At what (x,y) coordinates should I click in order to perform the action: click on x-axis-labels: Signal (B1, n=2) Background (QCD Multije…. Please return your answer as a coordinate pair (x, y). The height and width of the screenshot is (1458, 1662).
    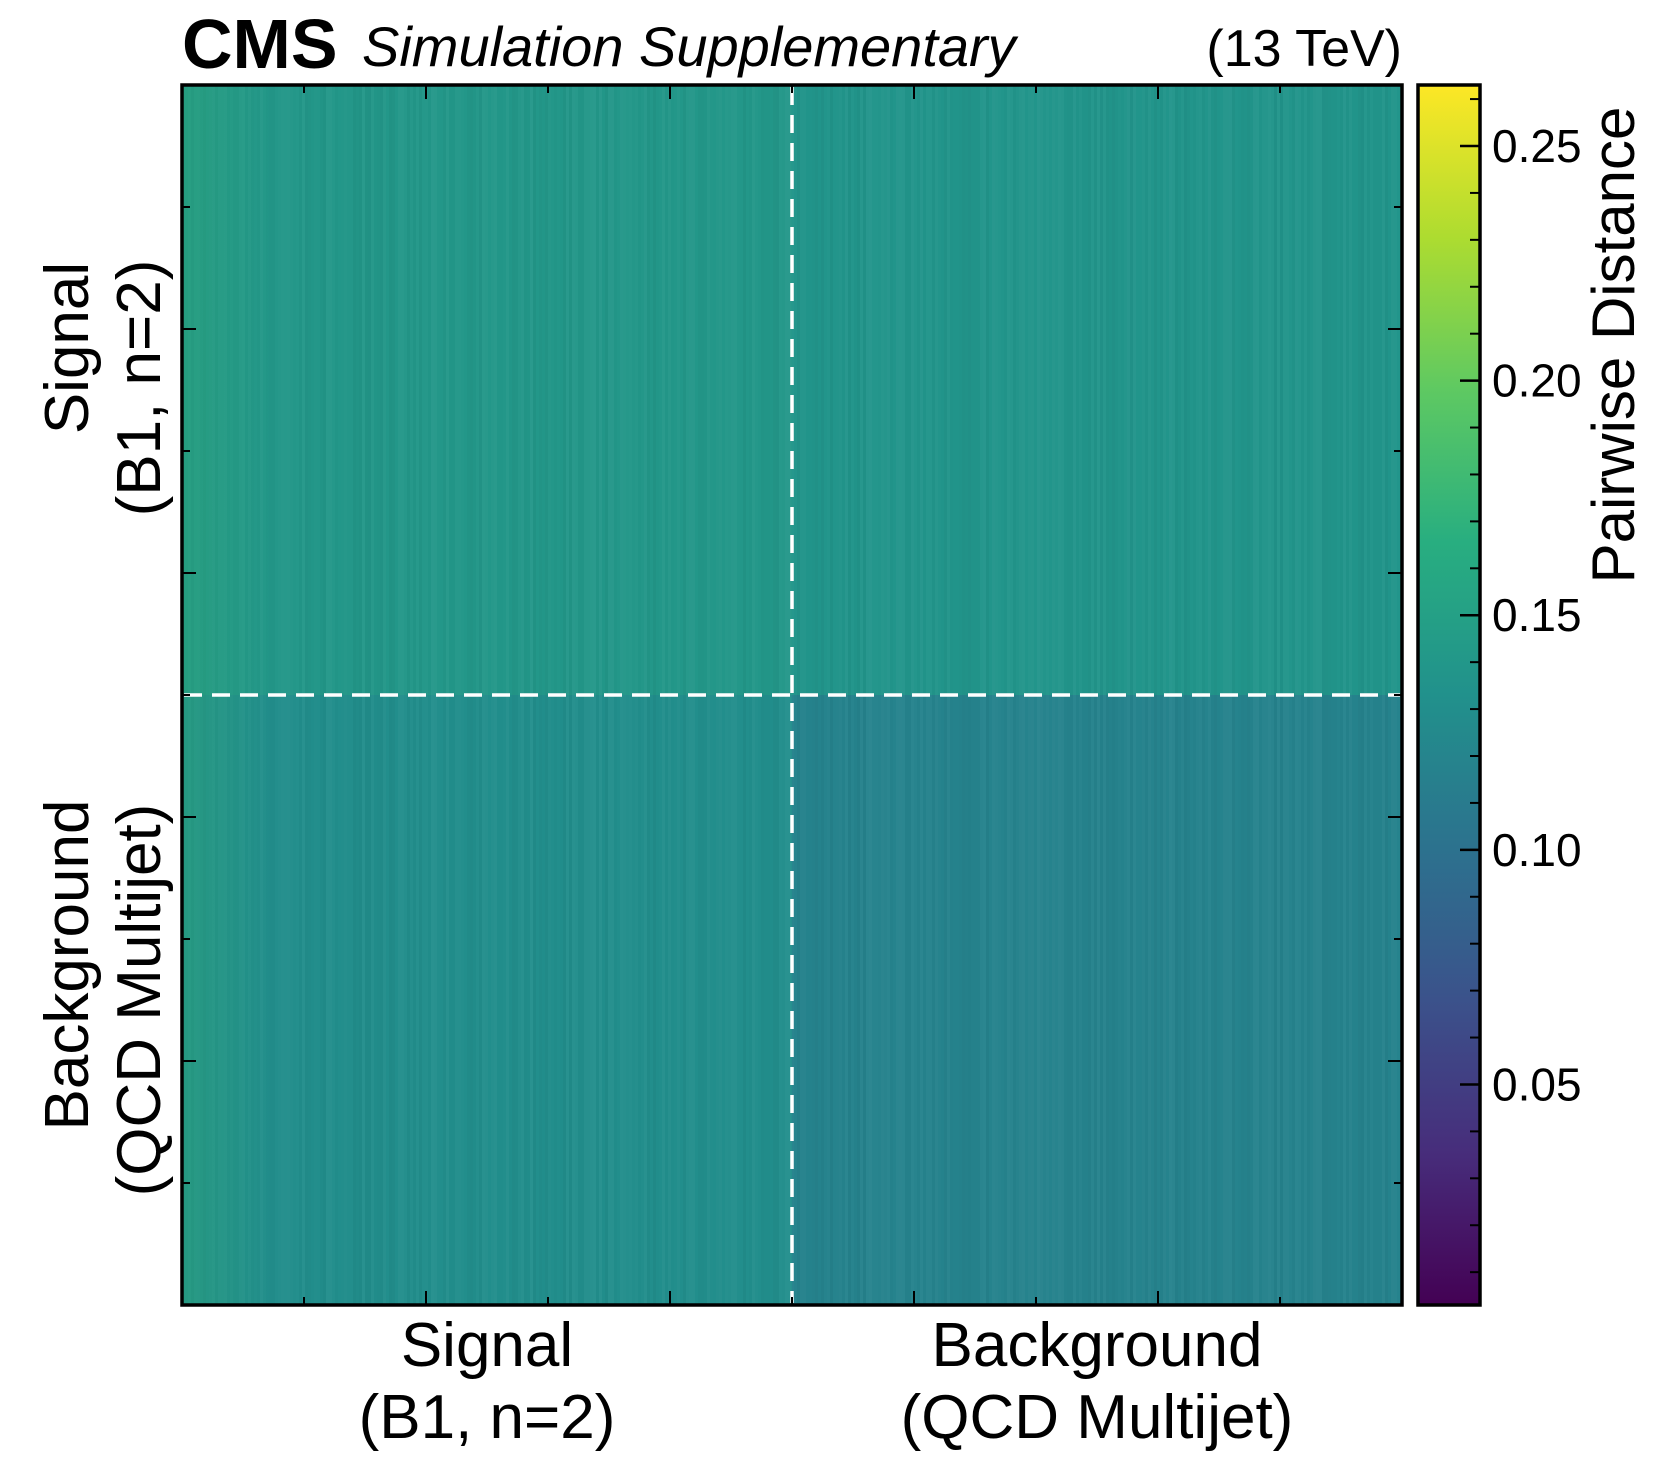
    Looking at the image, I should click on (826, 1381).